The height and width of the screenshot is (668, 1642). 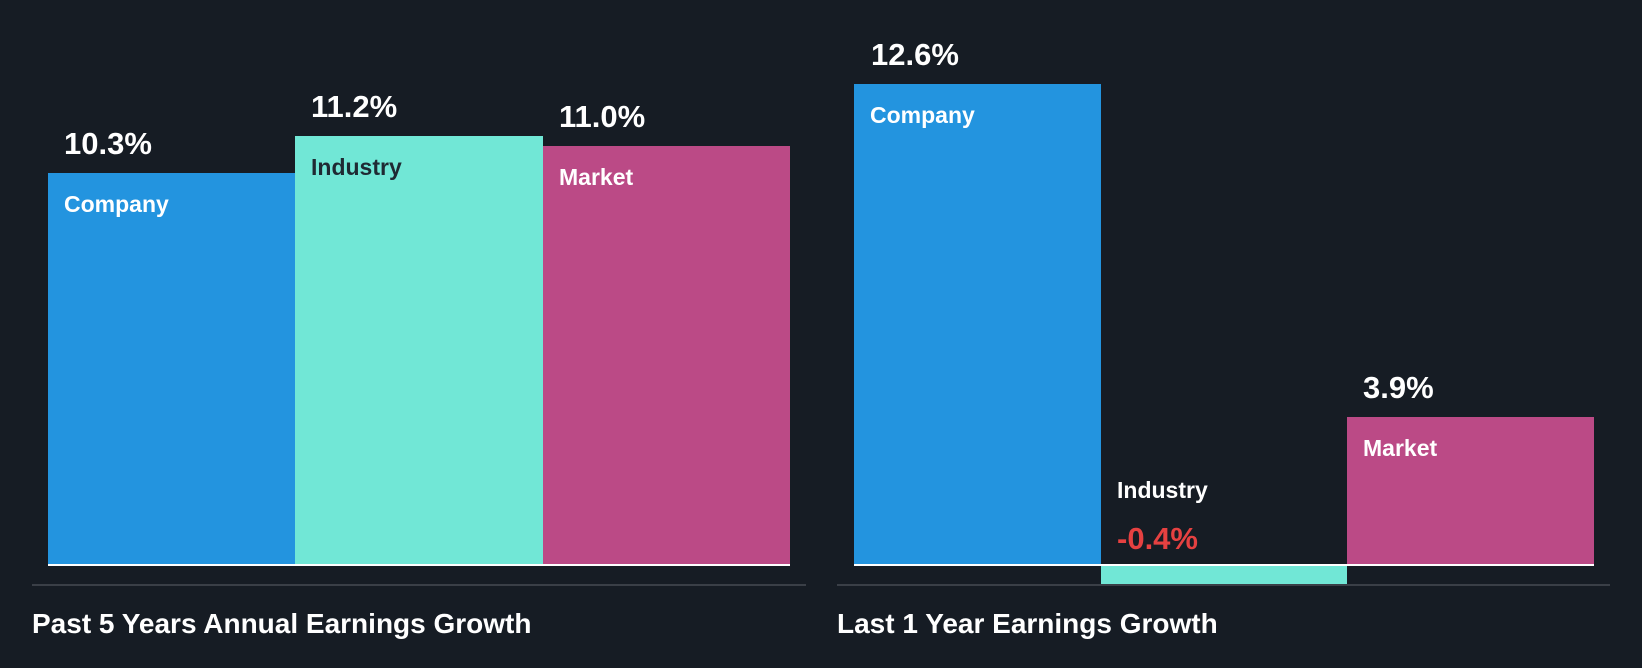 What do you see at coordinates (1157, 538) in the screenshot?
I see `right-industry-value: -0.4%` at bounding box center [1157, 538].